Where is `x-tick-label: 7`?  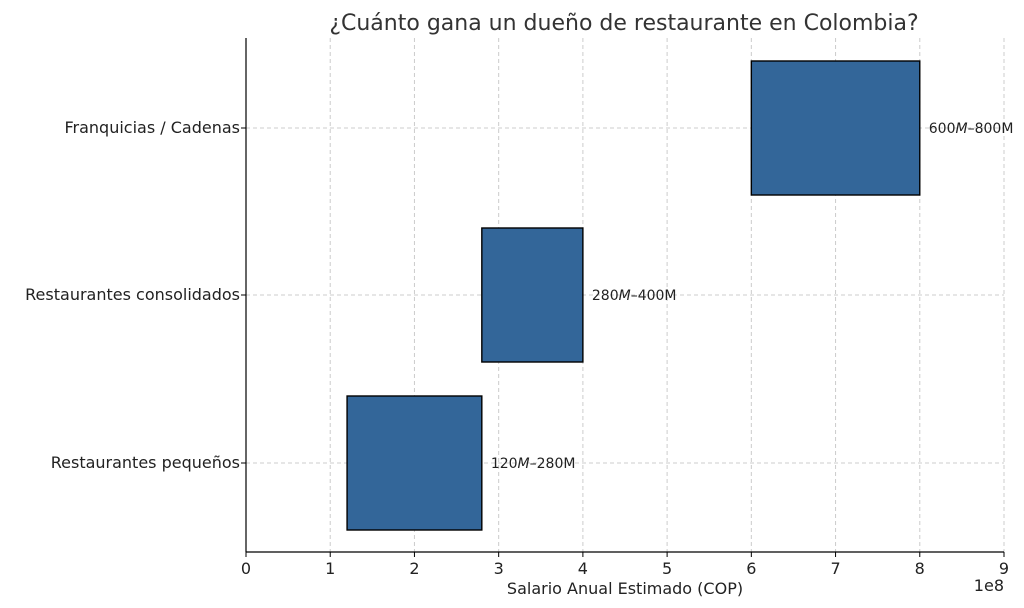
x-tick-label: 7 is located at coordinates (835, 568).